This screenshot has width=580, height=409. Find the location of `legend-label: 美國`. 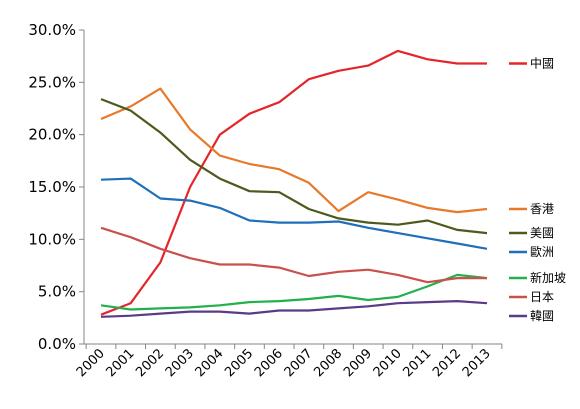

legend-label: 美國 is located at coordinates (542, 233).